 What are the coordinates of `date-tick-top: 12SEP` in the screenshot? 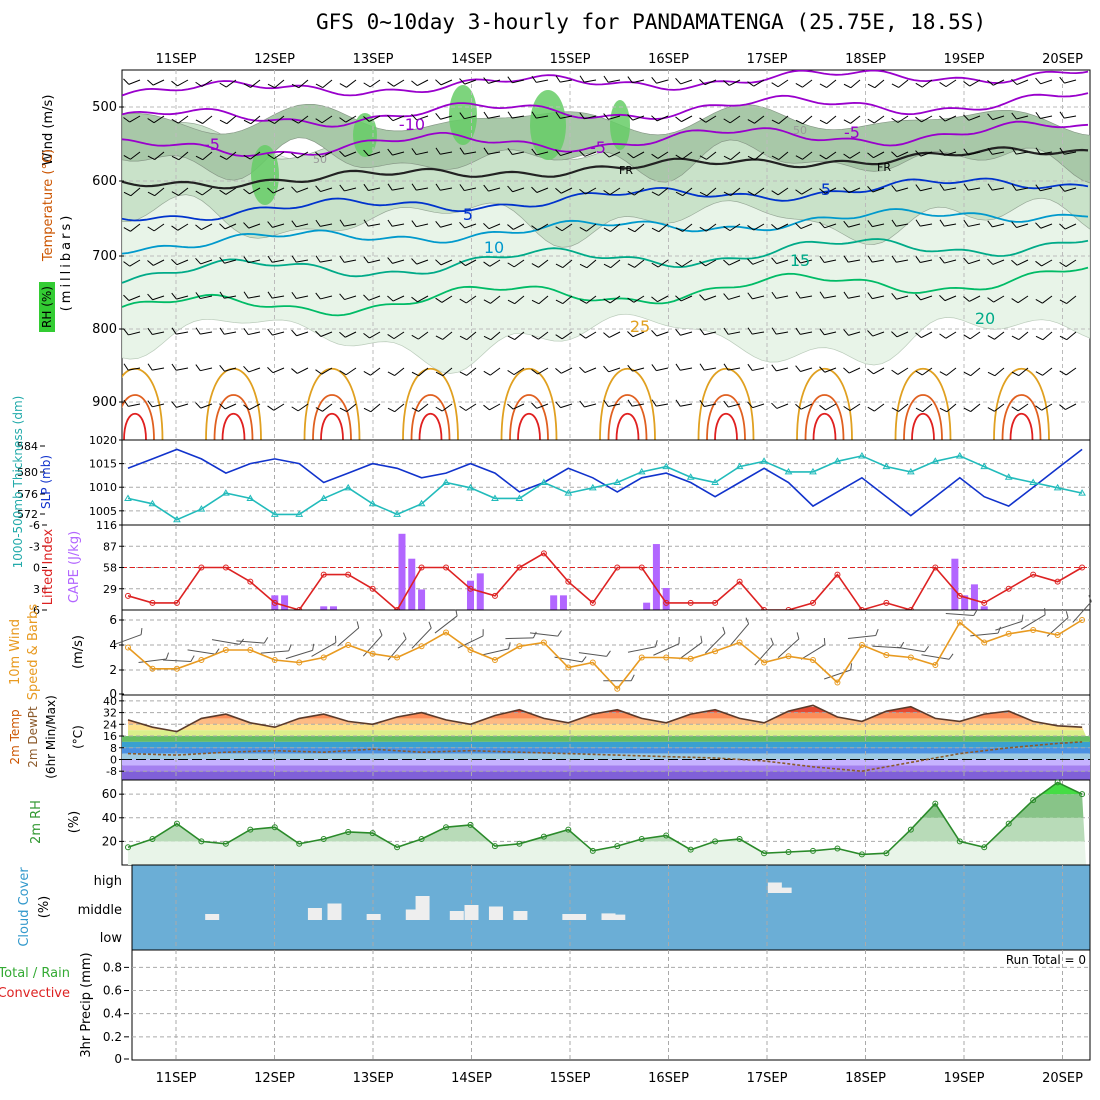 It's located at (274, 59).